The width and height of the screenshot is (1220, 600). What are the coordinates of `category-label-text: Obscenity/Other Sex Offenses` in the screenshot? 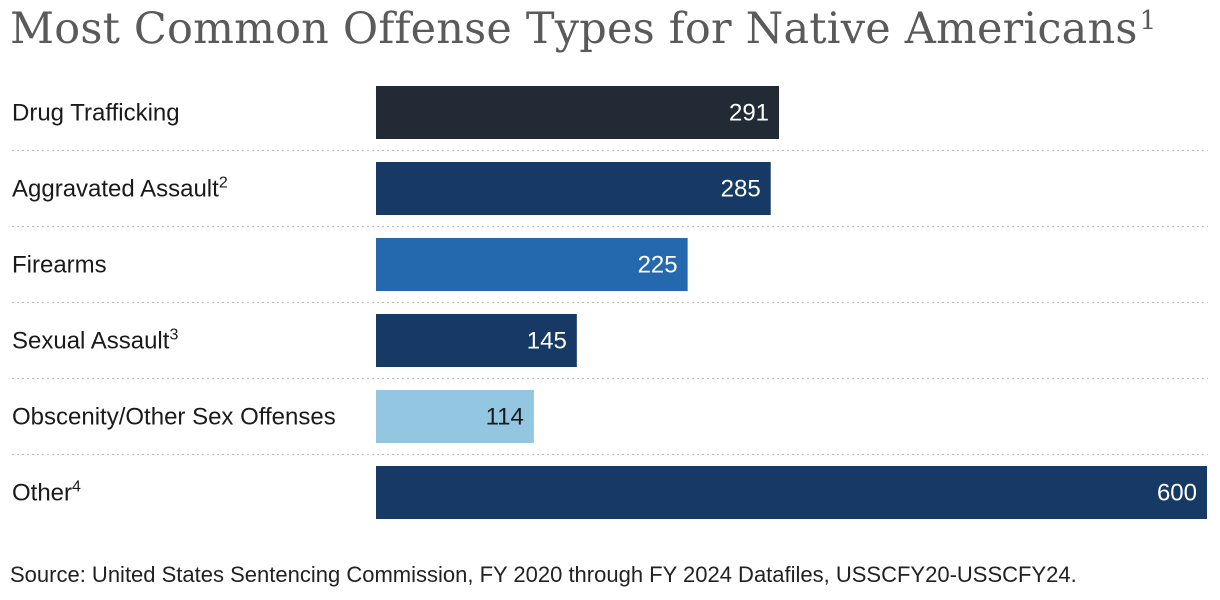 It's located at (174, 417).